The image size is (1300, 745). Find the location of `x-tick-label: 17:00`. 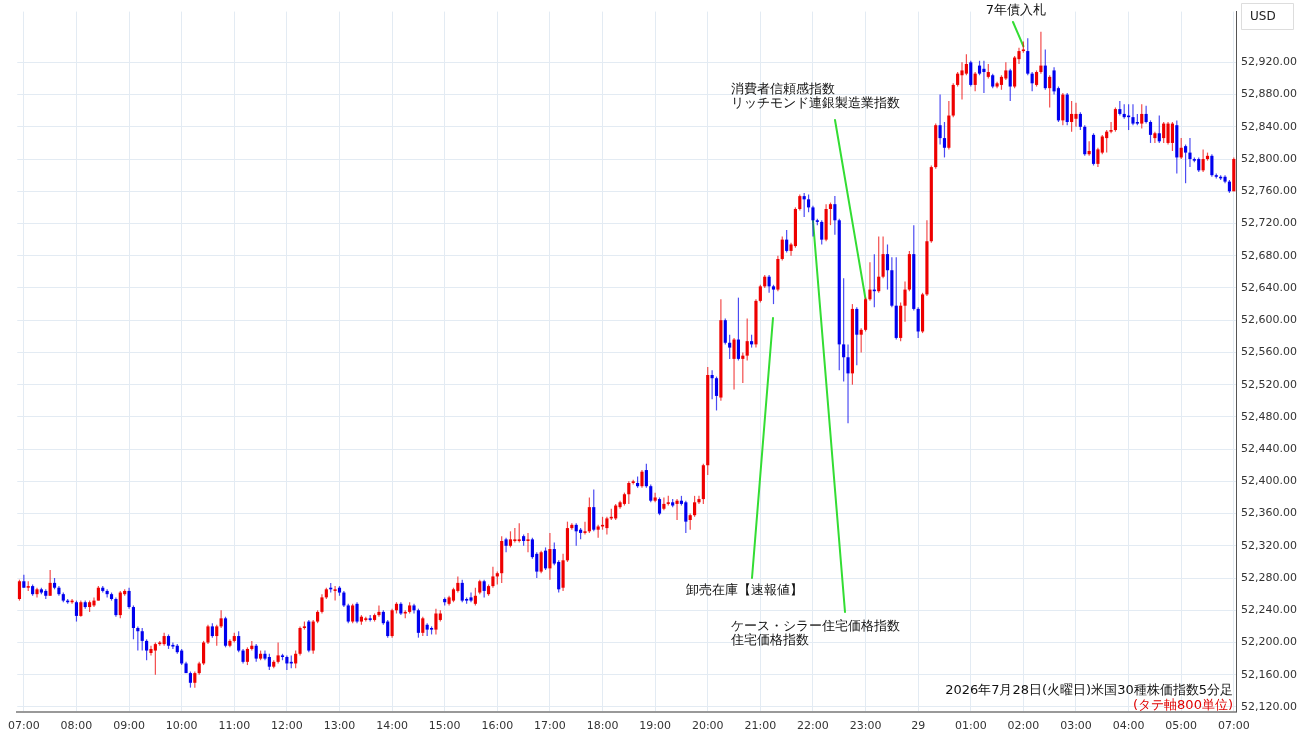

x-tick-label: 17:00 is located at coordinates (550, 726).